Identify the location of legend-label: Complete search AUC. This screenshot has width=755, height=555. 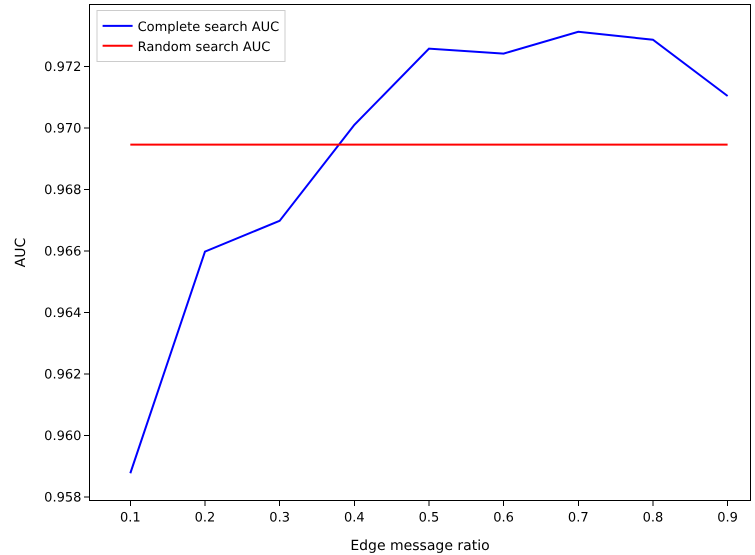
(209, 27).